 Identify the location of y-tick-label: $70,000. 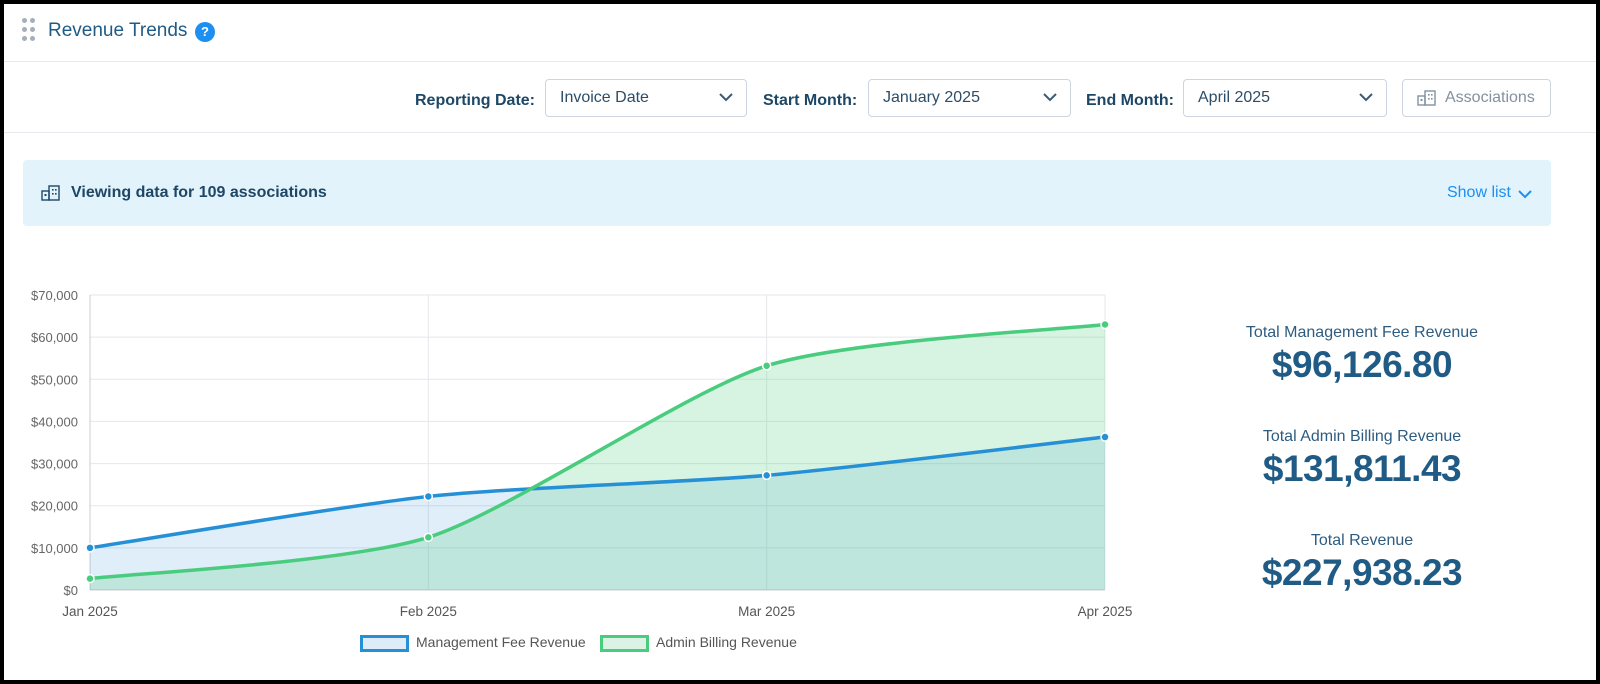
(54, 295).